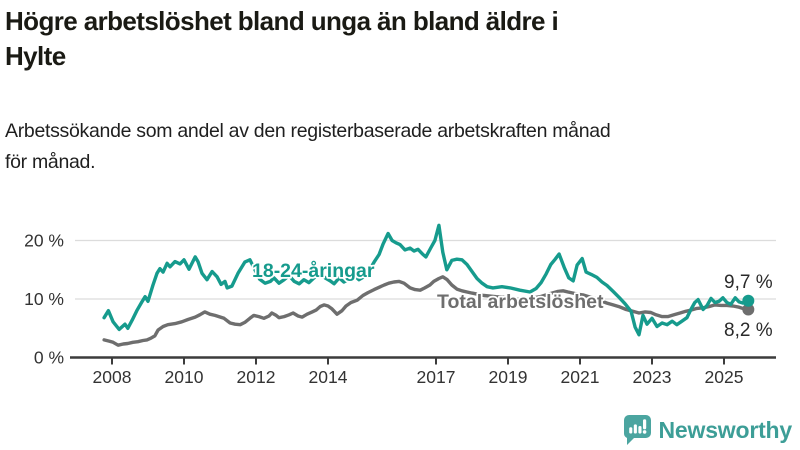 The image size is (800, 450). I want to click on speech-bubble-shape, so click(637, 430).